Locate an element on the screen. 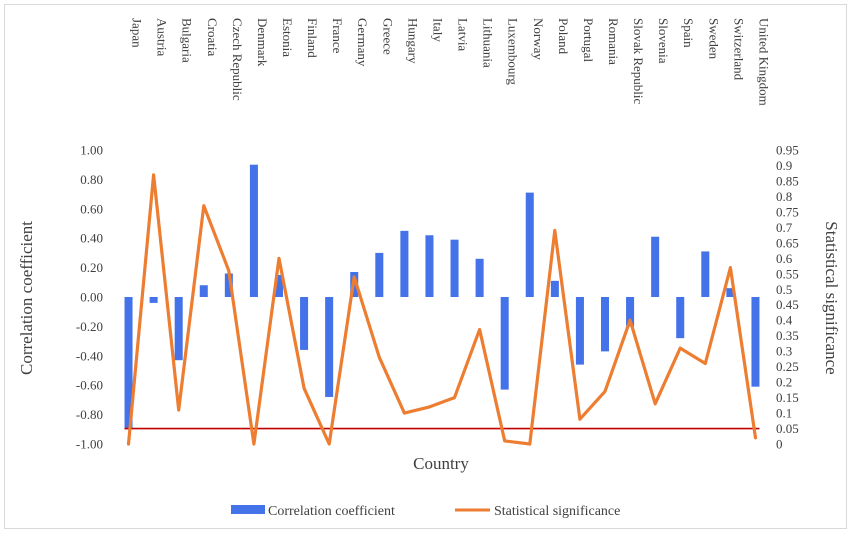 The image size is (851, 533). right-tick-label: 0.7 is located at coordinates (784, 227).